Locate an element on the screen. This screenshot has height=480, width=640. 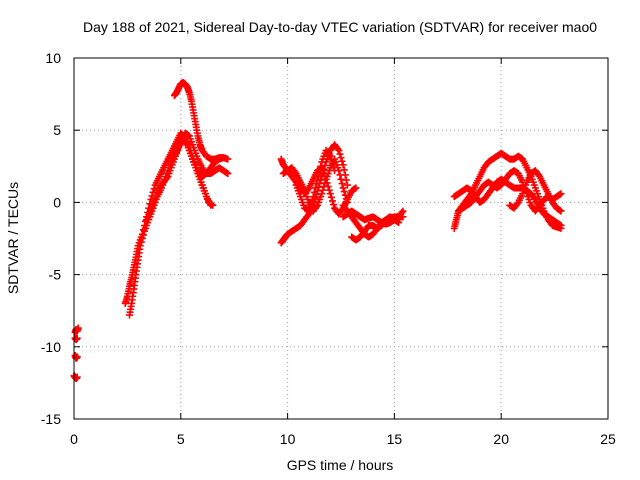
y-tick-label: -5 is located at coordinates (55, 275).